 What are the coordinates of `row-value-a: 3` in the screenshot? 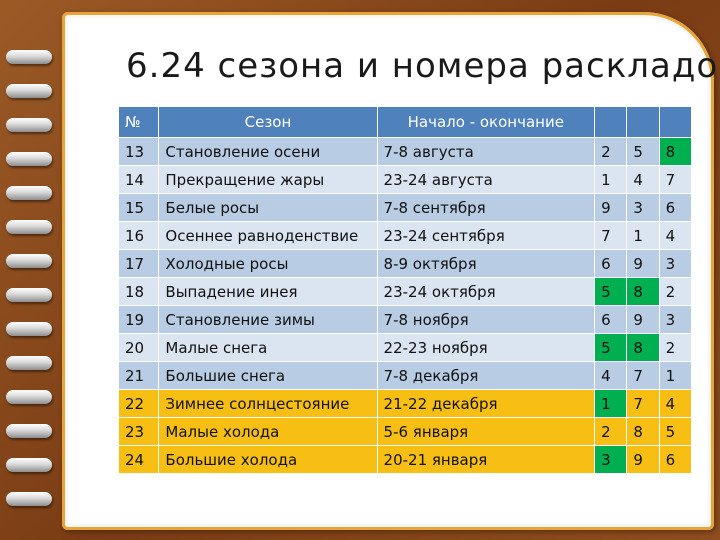 It's located at (611, 459).